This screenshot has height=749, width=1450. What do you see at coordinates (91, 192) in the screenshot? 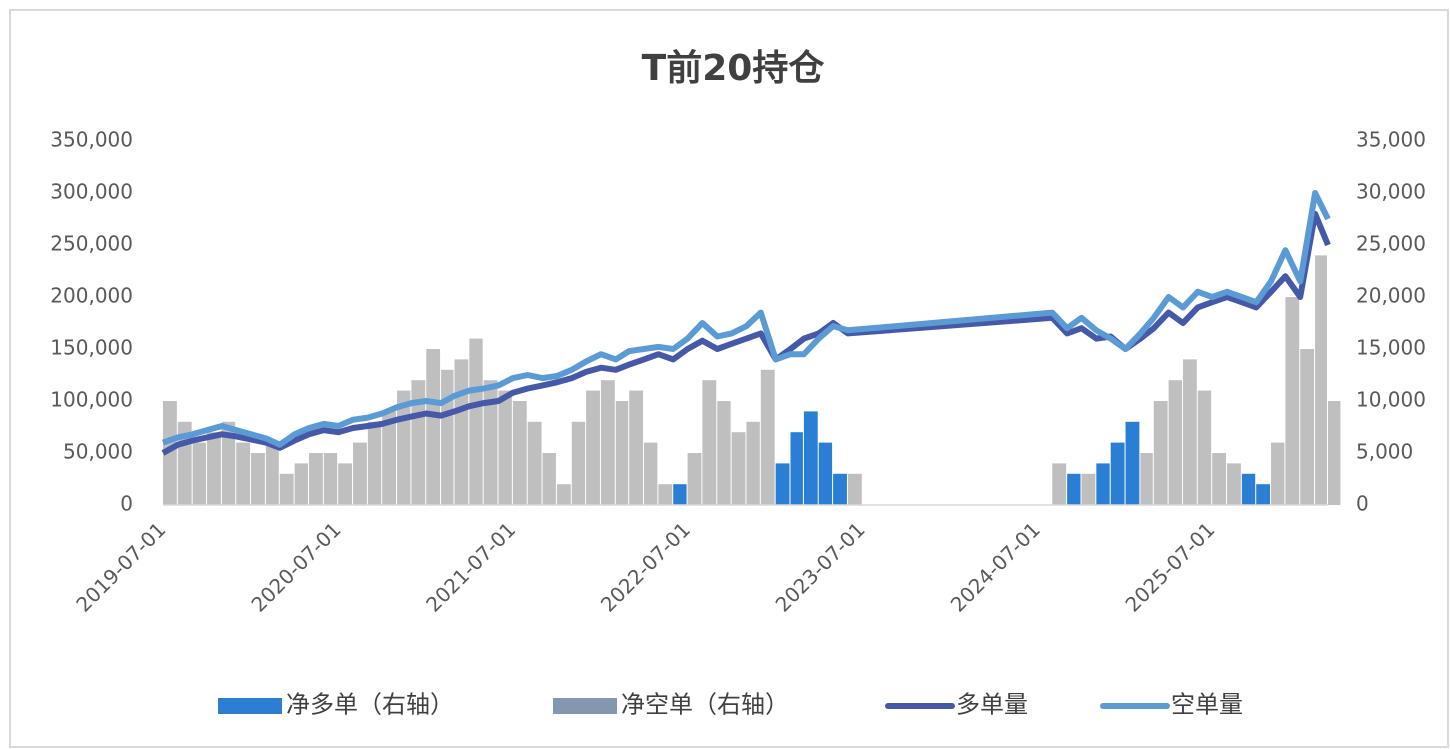
I see `y-tick-label: 300,000` at bounding box center [91, 192].